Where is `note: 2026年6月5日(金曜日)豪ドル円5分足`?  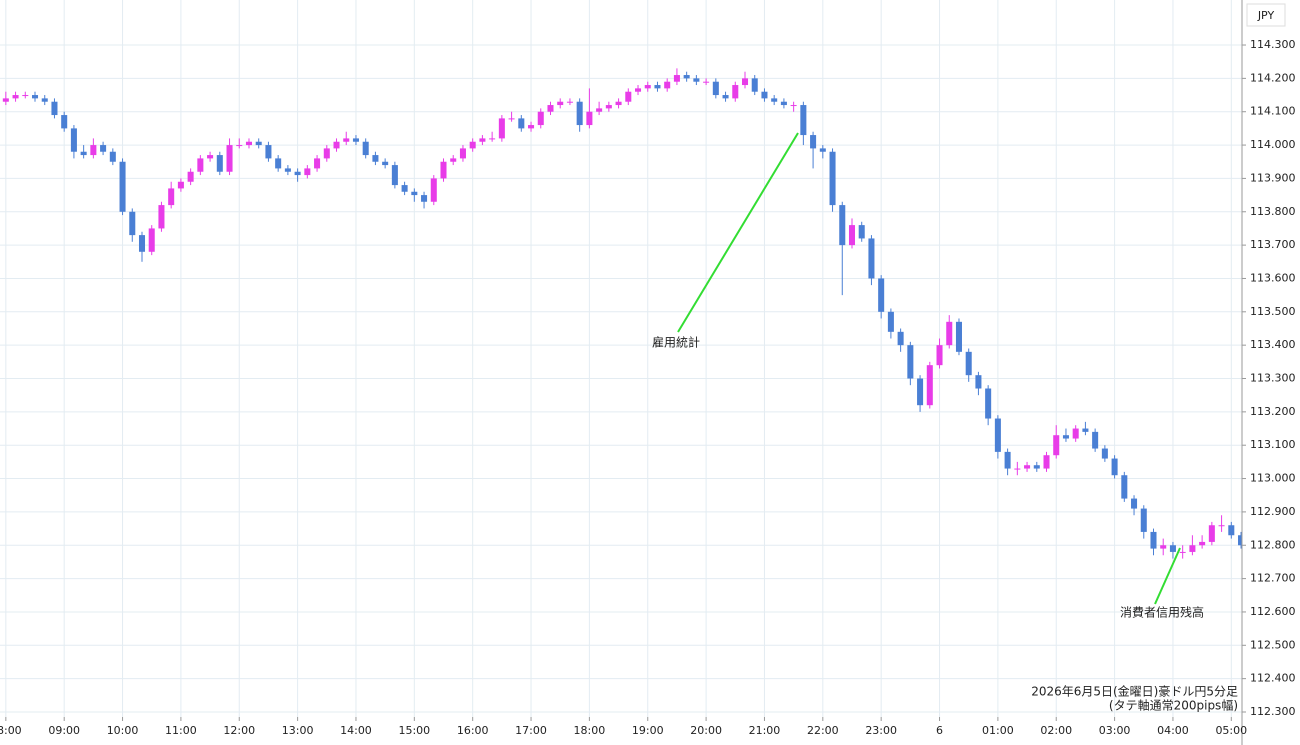
note: 2026年6月5日(金曜日)豪ドル円5分足 is located at coordinates (1134, 691).